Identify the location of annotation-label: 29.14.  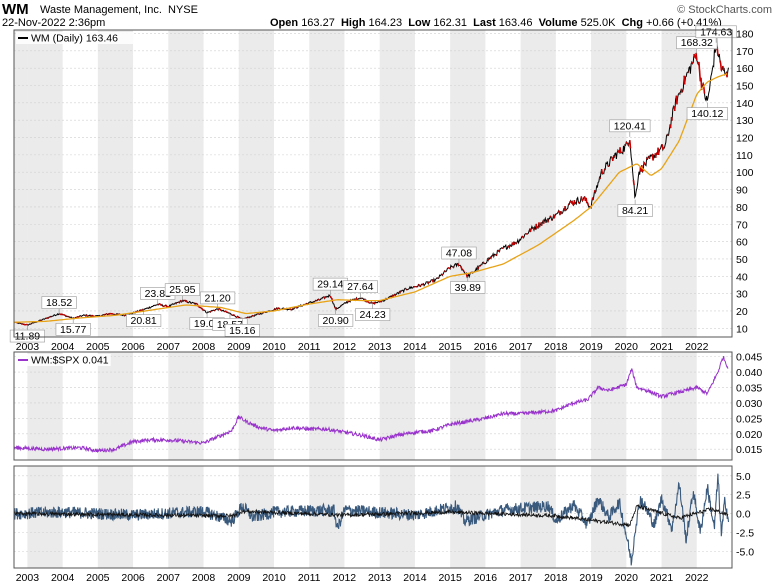
(330, 285).